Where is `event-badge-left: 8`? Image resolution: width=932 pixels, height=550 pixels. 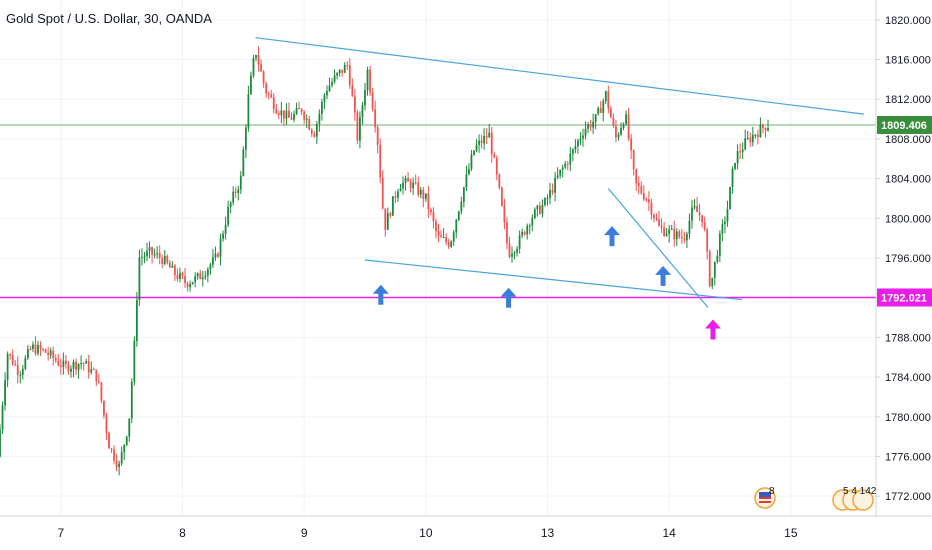 event-badge-left: 8 is located at coordinates (765, 497).